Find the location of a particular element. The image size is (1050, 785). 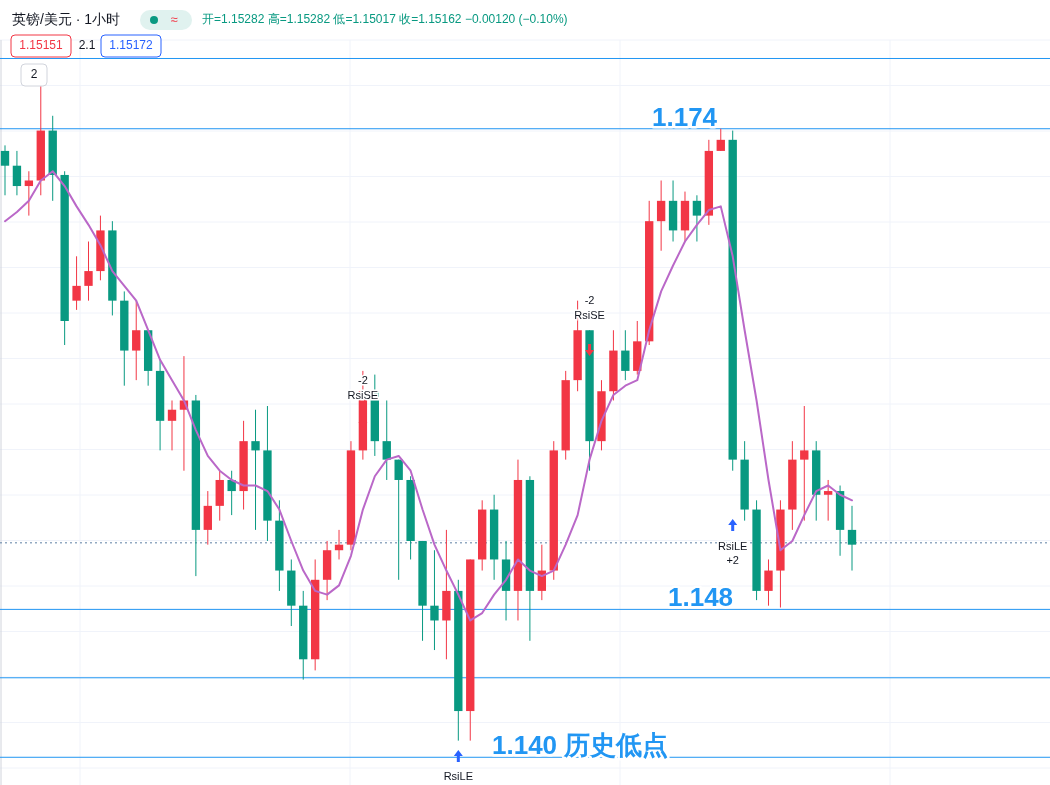

ref-line-label: 1.140 历史低点 is located at coordinates (580, 745).